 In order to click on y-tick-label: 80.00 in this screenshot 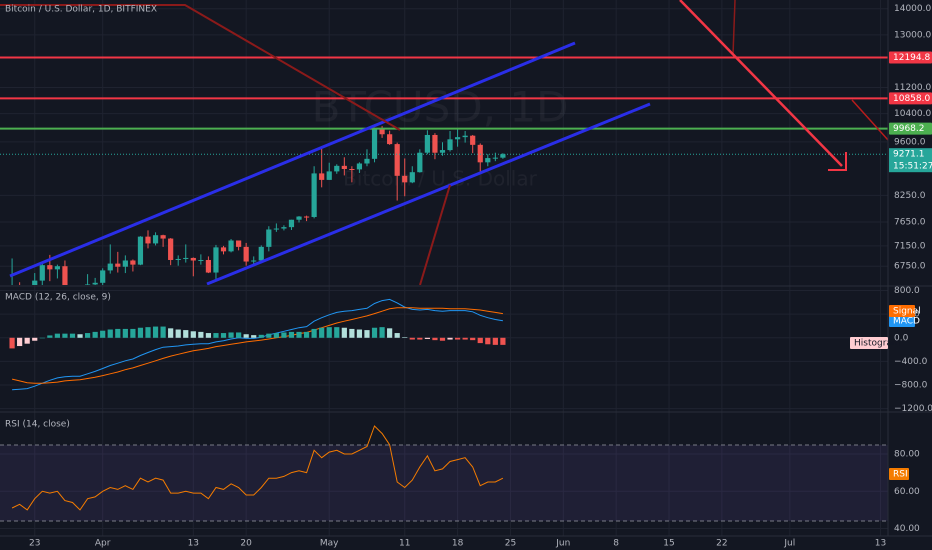, I will do `click(907, 455)`.